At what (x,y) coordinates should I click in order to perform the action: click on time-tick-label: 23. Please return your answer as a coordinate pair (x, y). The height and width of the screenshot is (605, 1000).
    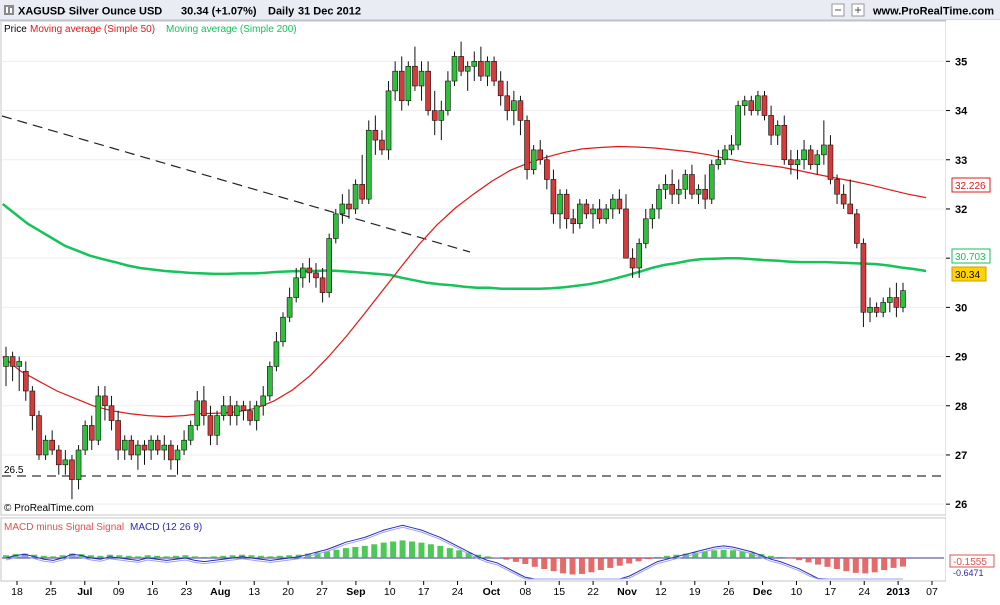
    Looking at the image, I should click on (187, 592).